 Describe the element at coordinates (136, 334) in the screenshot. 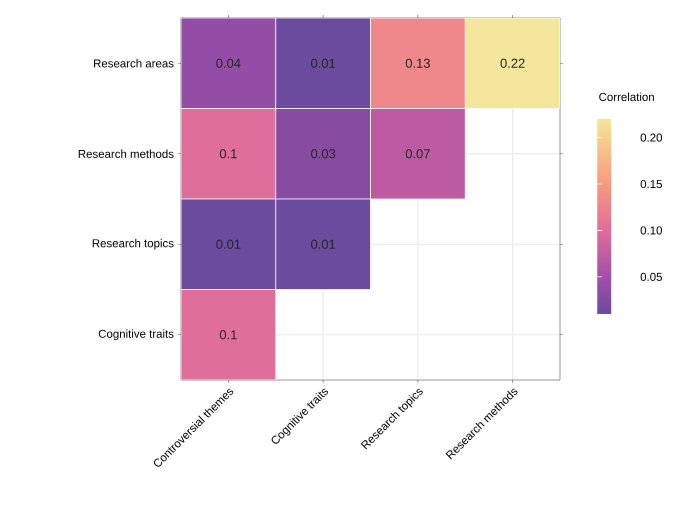

I see `y-tick-label: Cognitive traits` at that location.